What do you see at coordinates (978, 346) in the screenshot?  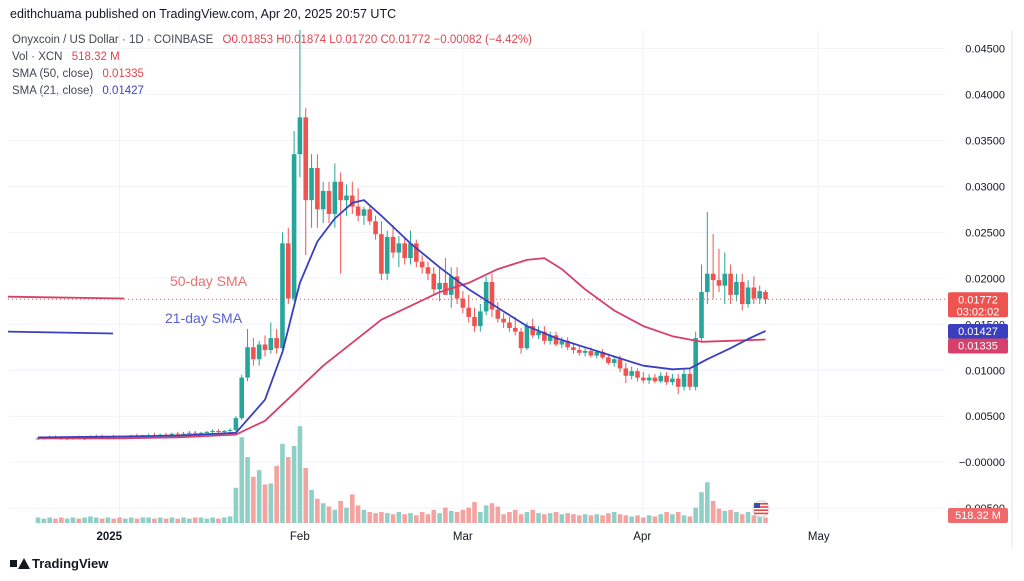 I see `sma50-tag: 0.01335` at bounding box center [978, 346].